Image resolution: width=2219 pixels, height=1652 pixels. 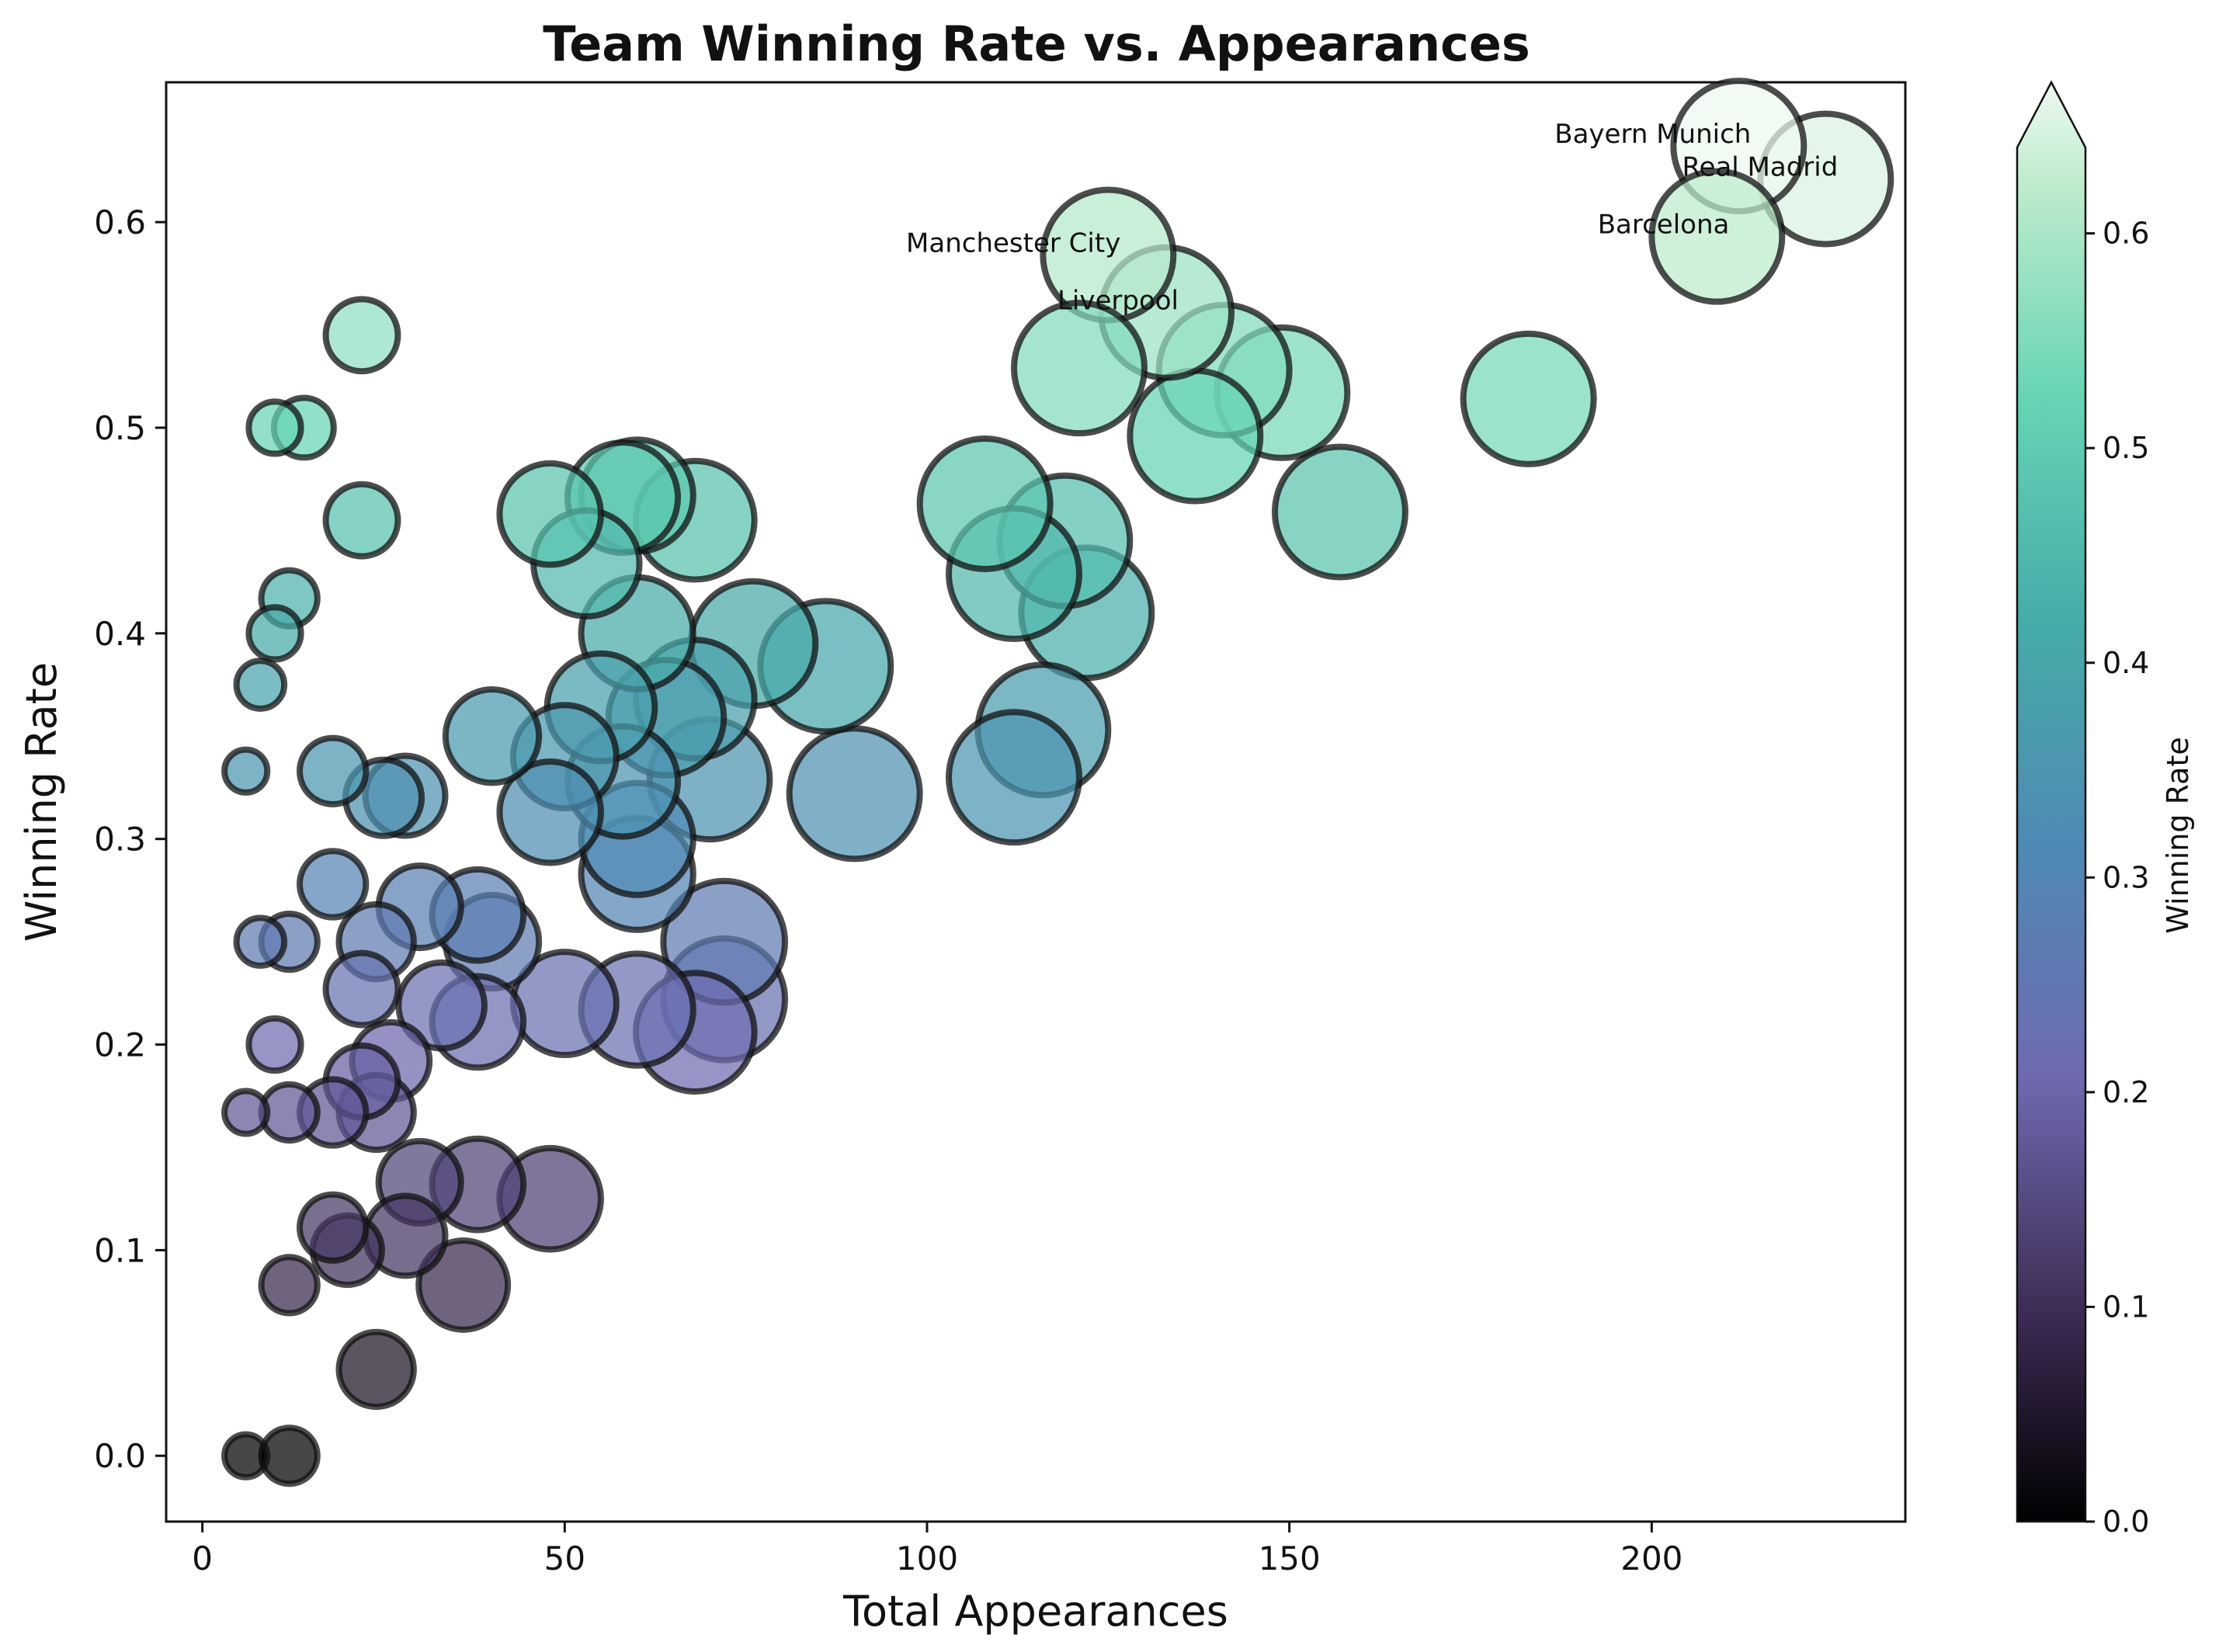 What do you see at coordinates (120, 1045) in the screenshot?
I see `y-tick-label: 0.2` at bounding box center [120, 1045].